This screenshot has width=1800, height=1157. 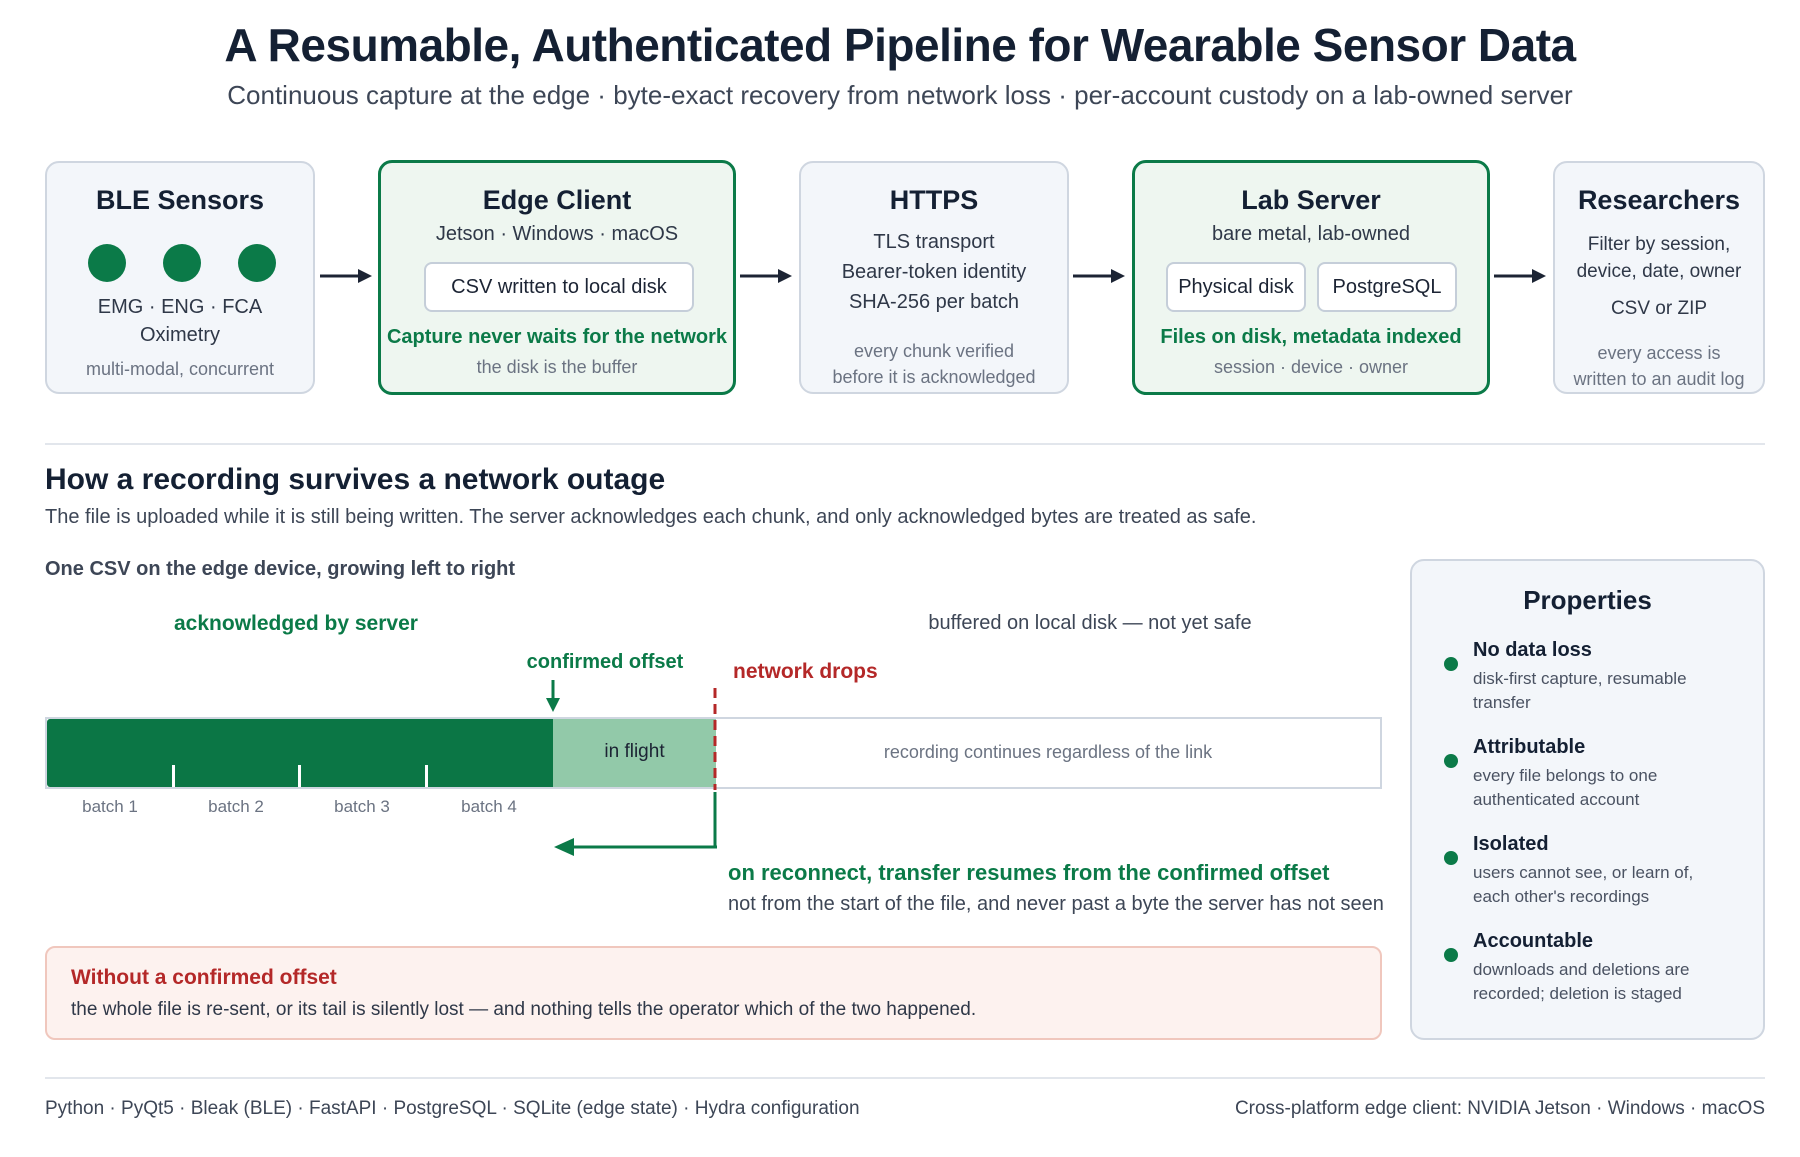 What do you see at coordinates (1659, 353) in the screenshot?
I see `researchers-note-1: every access is` at bounding box center [1659, 353].